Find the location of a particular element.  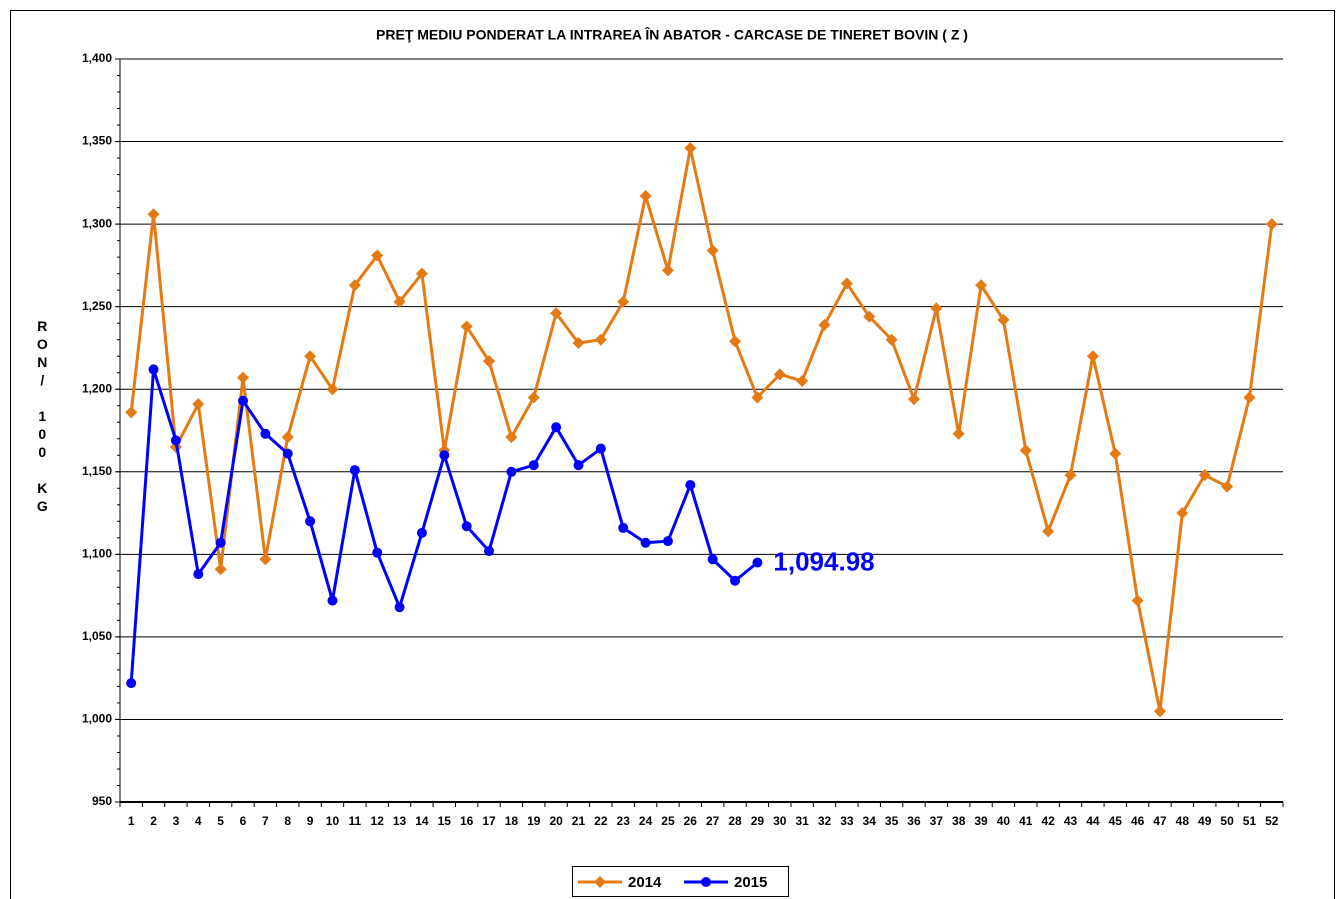

y-tick-label: 1,300 is located at coordinates (97, 223).